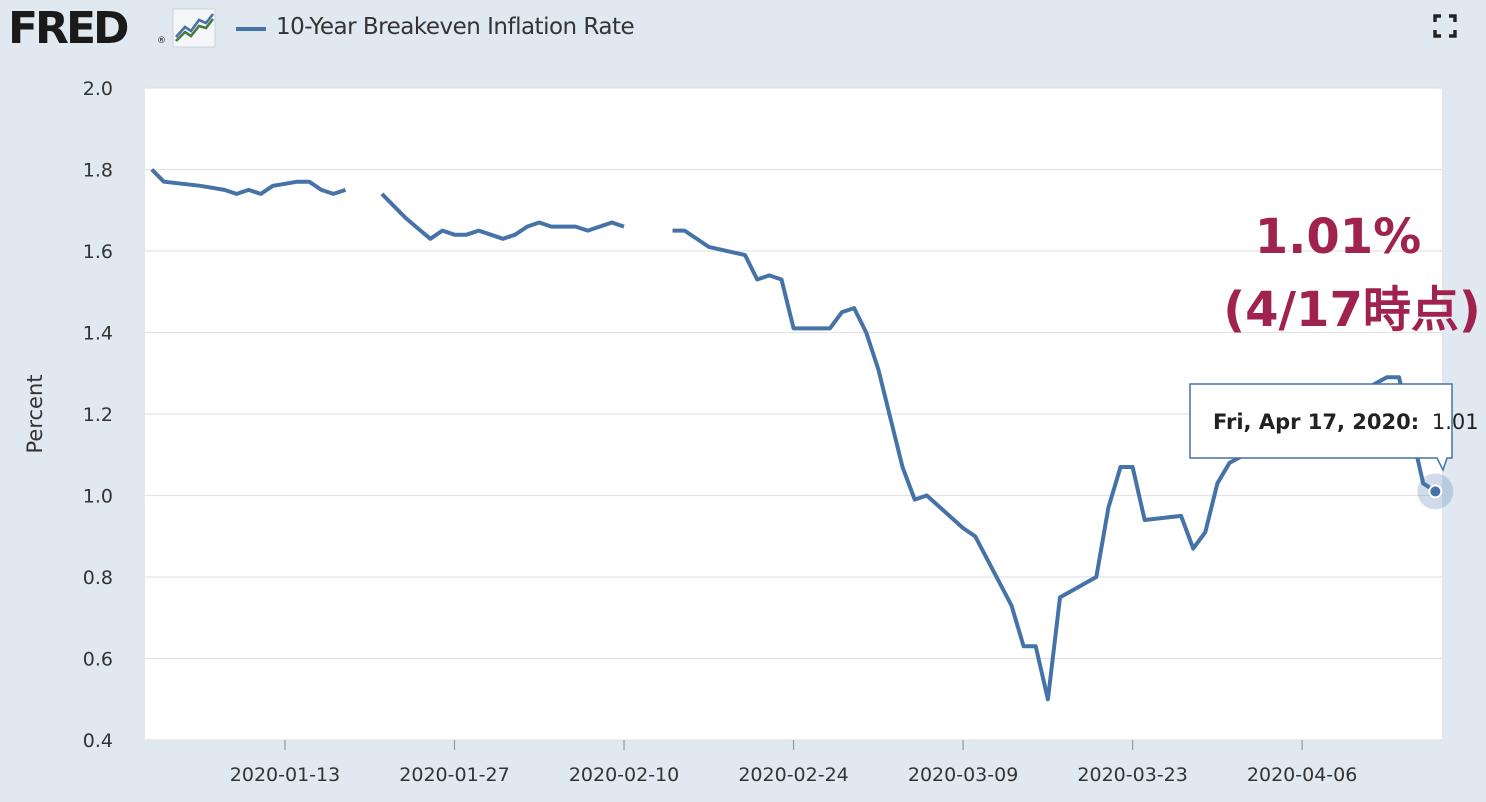  What do you see at coordinates (98, 497) in the screenshot?
I see `y-tick-label: 1.0` at bounding box center [98, 497].